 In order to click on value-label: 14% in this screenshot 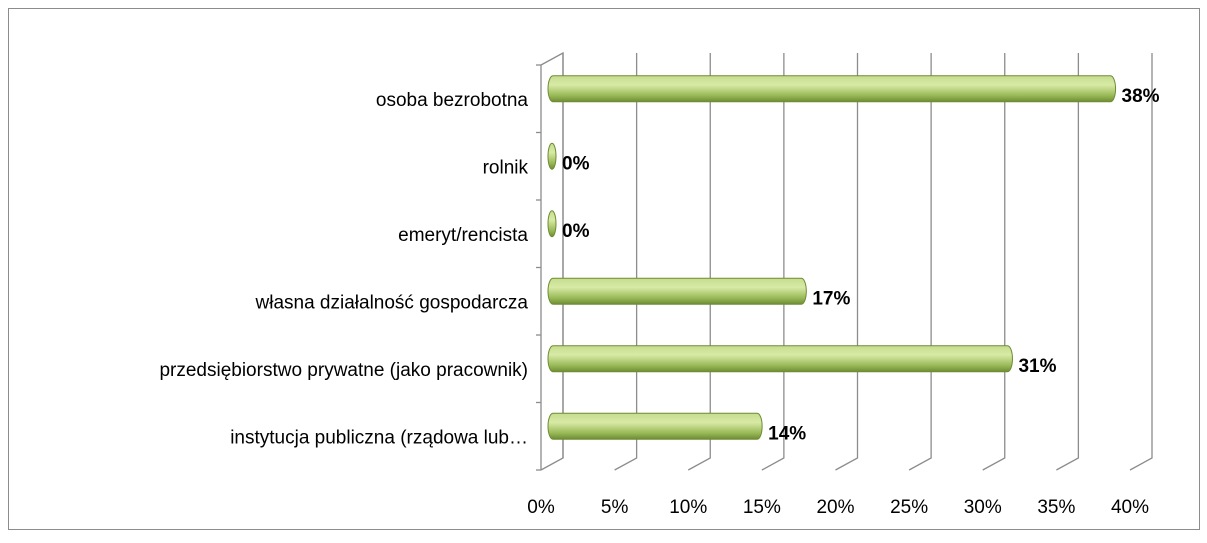, I will do `click(787, 433)`.